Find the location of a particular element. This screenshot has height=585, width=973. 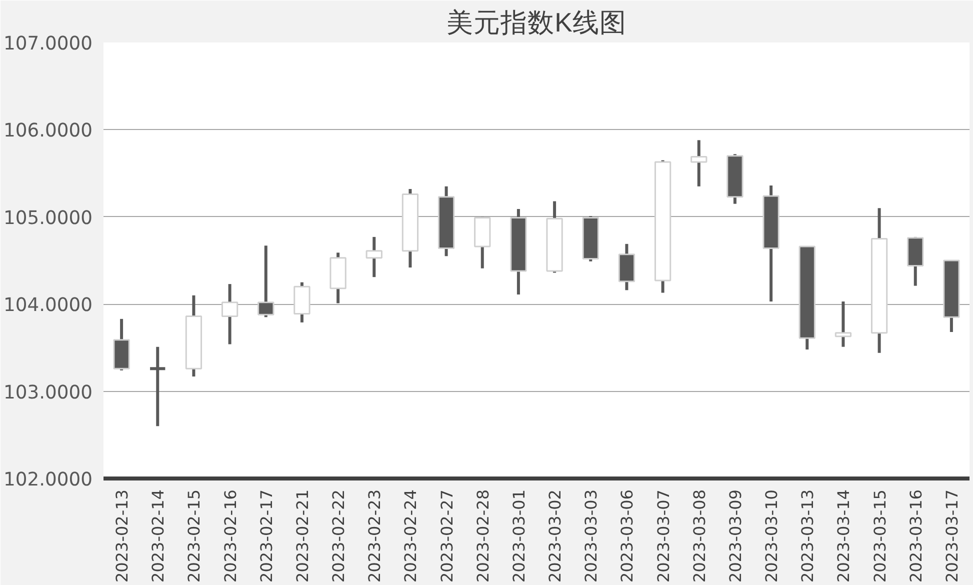

y-tick-label: 104.0000 is located at coordinates (48, 305).